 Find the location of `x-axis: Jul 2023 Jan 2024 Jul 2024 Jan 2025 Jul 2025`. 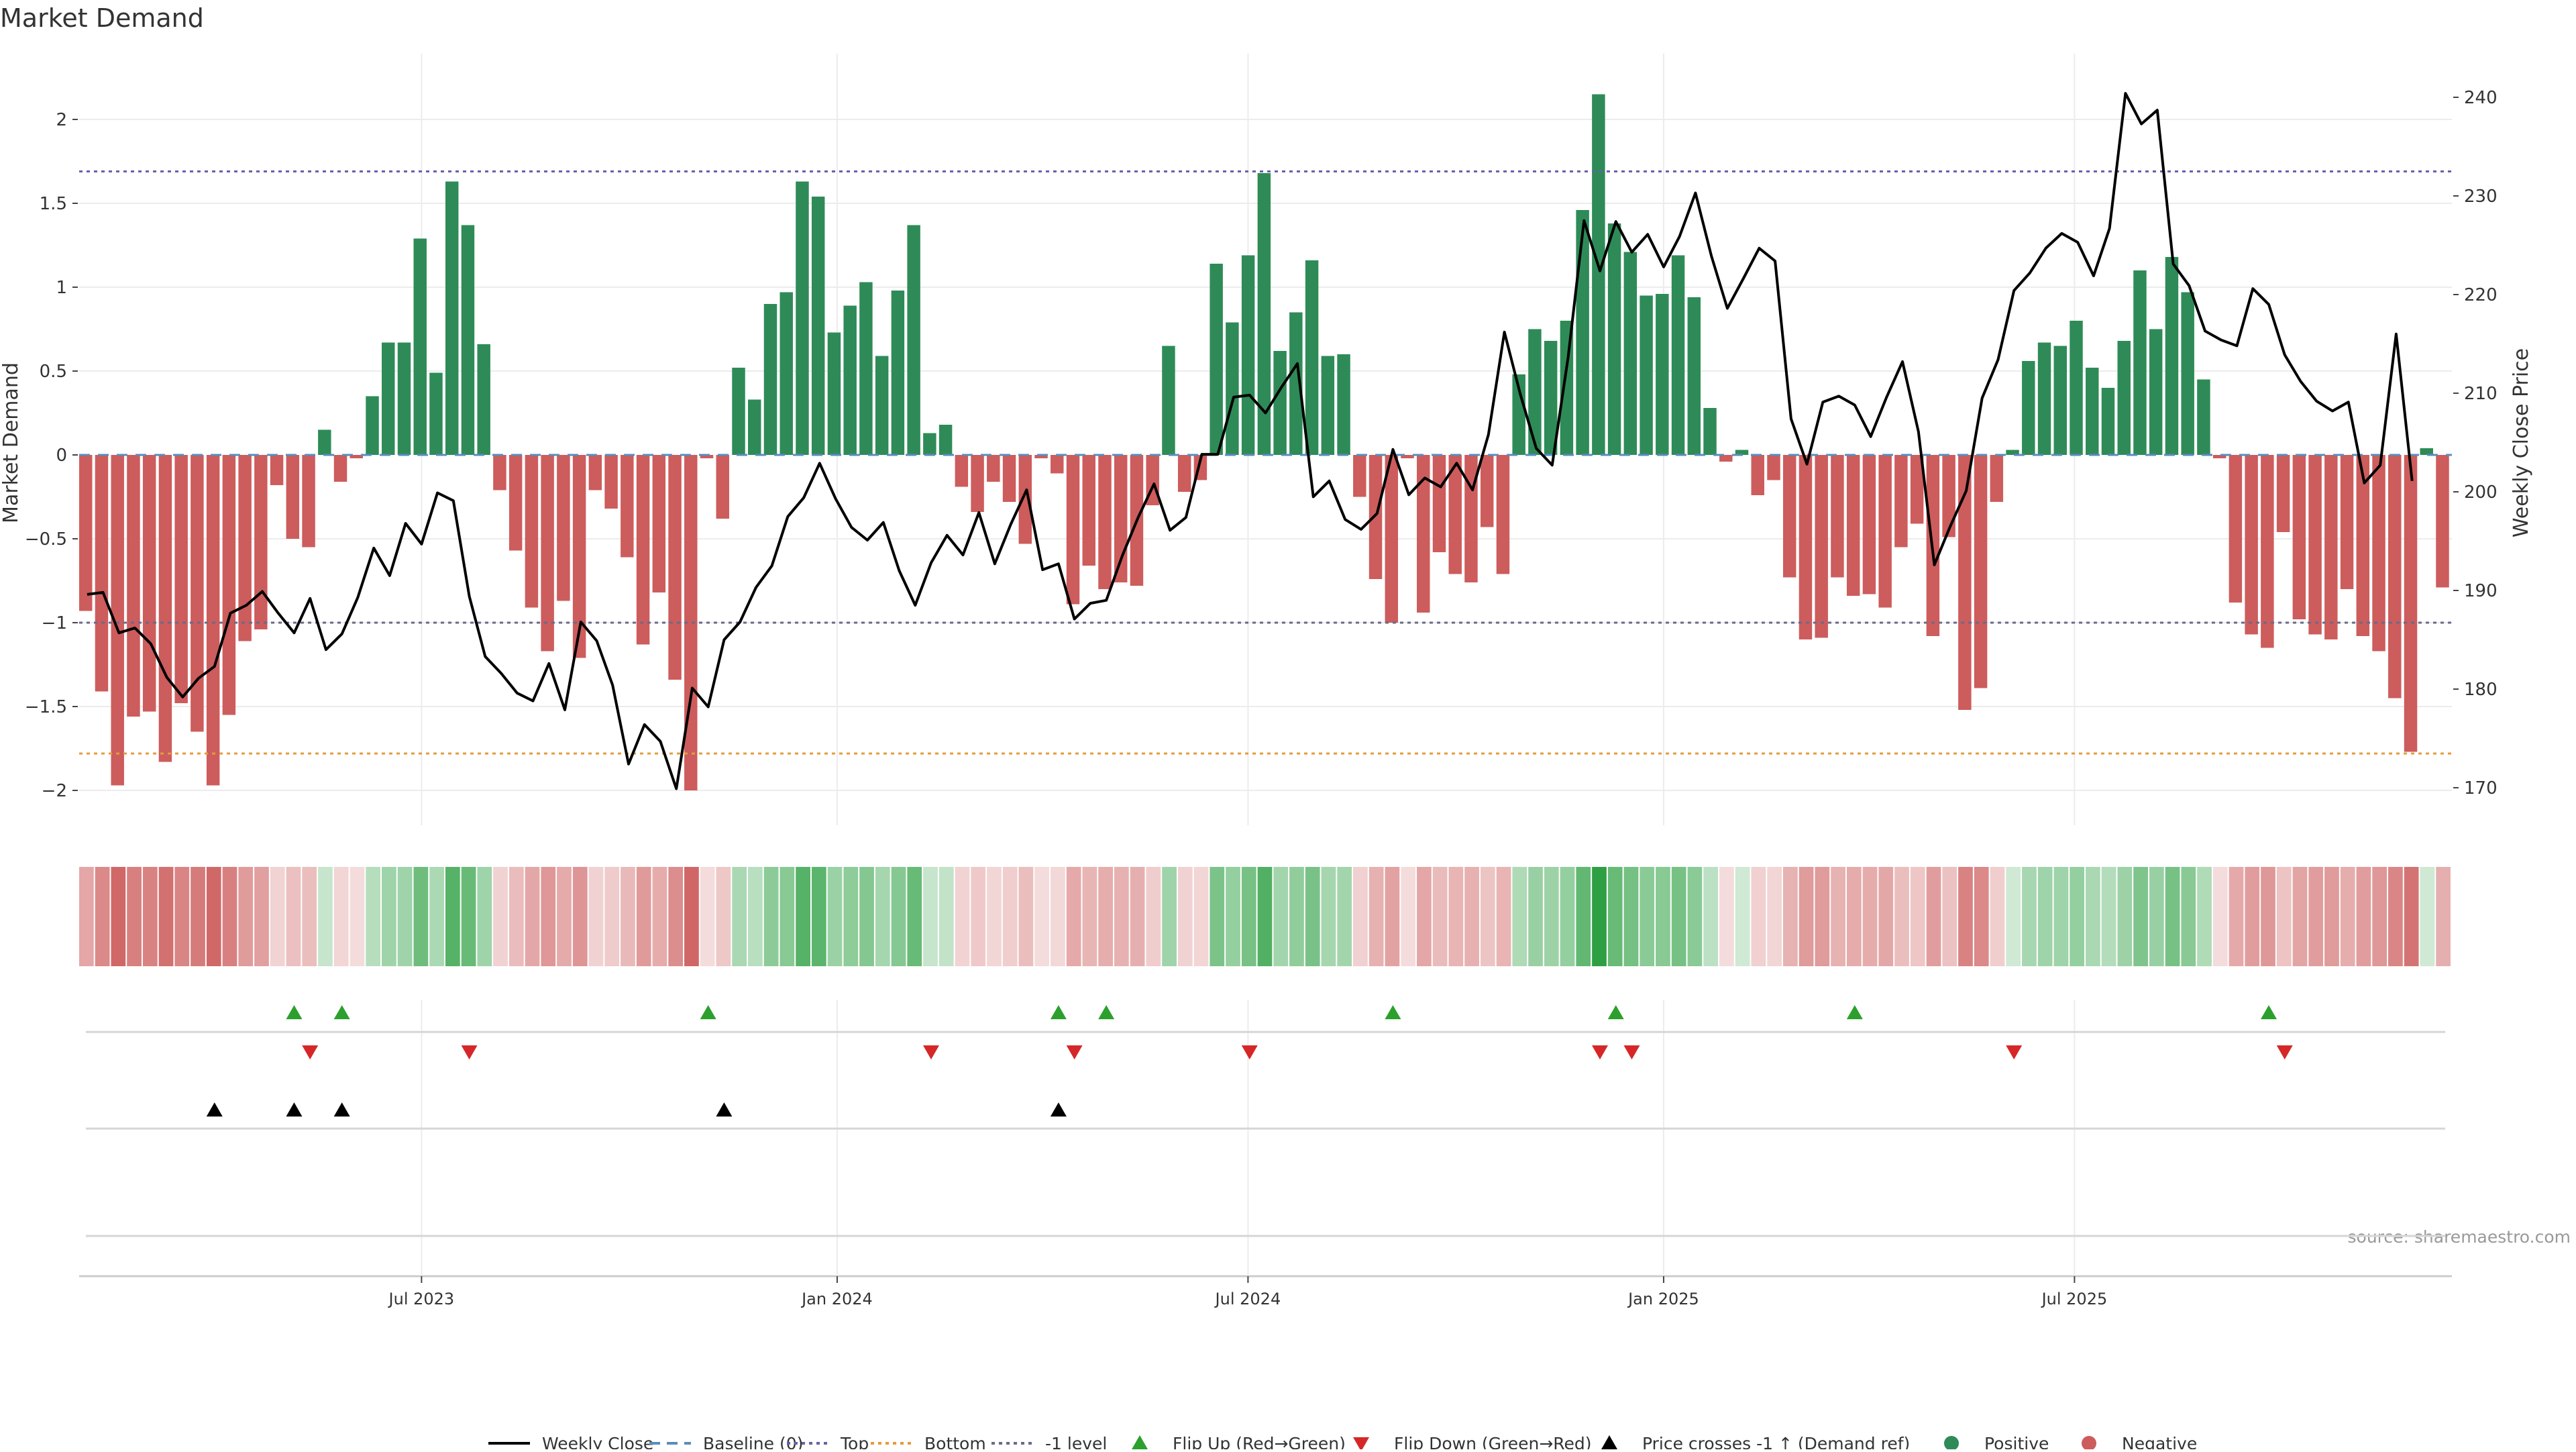

x-axis: Jul 2023 Jan 2024 Jul 2024 Jan 2025 Jul 2025 is located at coordinates (1265, 1291).